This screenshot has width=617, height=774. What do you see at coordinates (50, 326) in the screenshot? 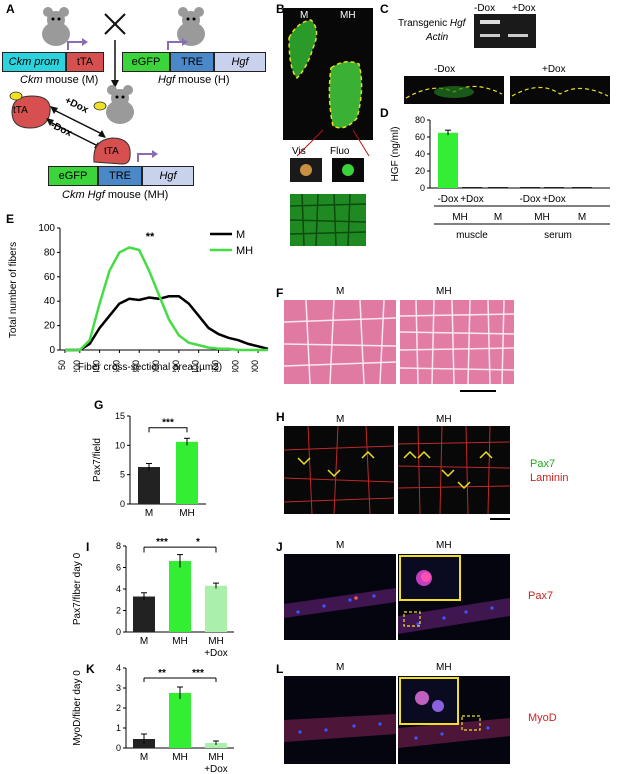
I see `y-tick-label: 20` at bounding box center [50, 326].